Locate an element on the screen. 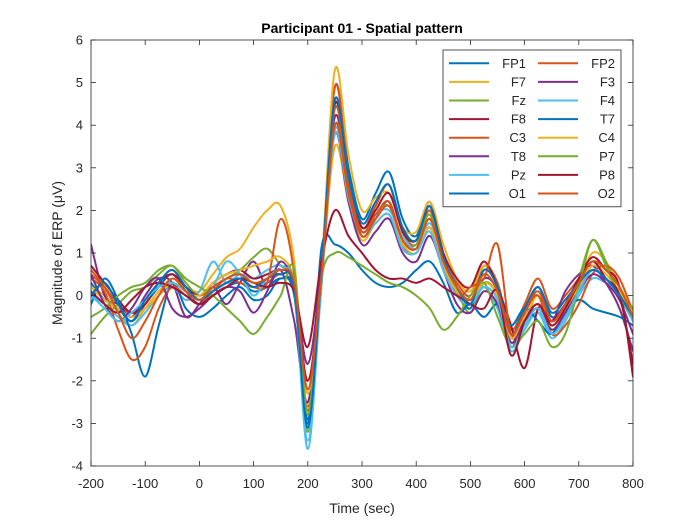 This screenshot has height=525, width=700. legend-label-fp1: FP1 is located at coordinates (514, 63).